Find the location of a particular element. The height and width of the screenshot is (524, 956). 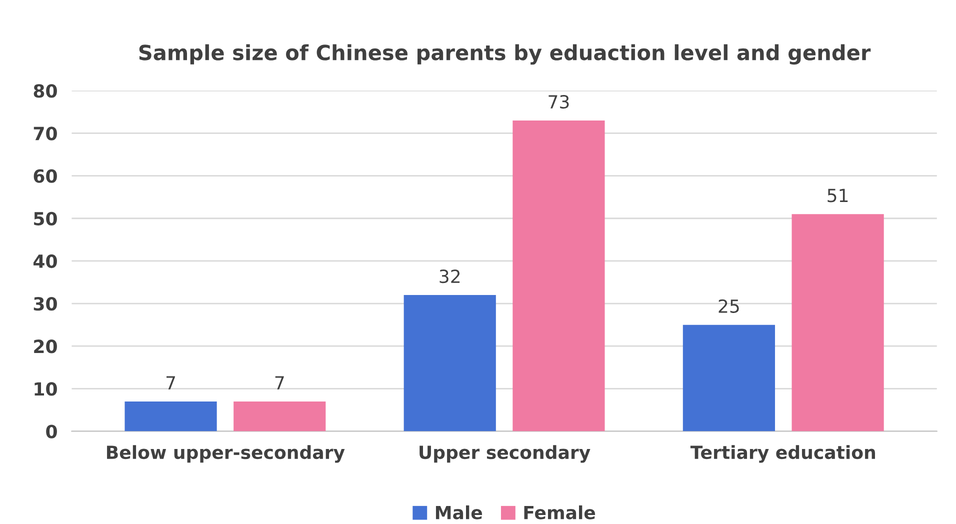

x-tick-label: Upper secondary is located at coordinates (505, 454).